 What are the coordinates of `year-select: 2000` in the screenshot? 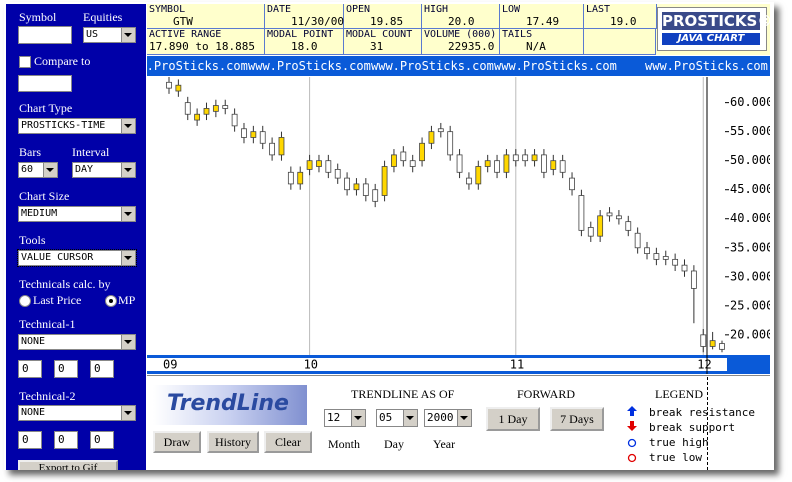 It's located at (448, 418).